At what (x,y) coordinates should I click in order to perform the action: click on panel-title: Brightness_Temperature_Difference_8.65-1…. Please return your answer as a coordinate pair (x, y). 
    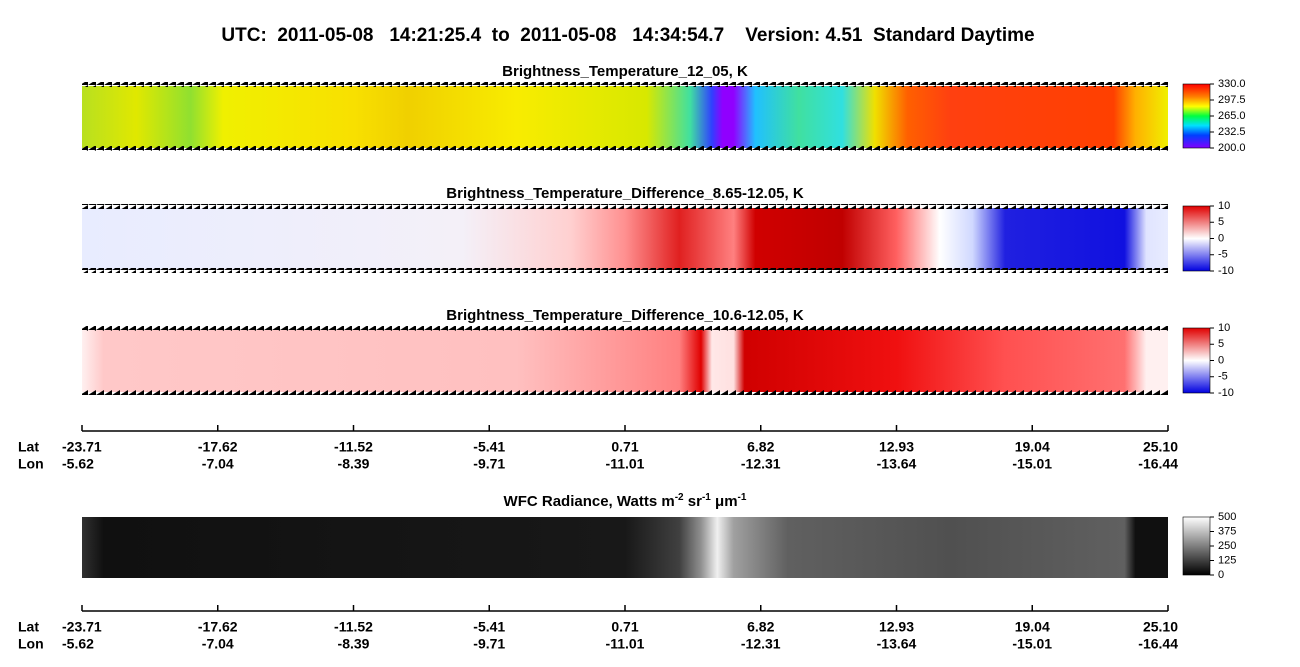
    Looking at the image, I should click on (625, 193).